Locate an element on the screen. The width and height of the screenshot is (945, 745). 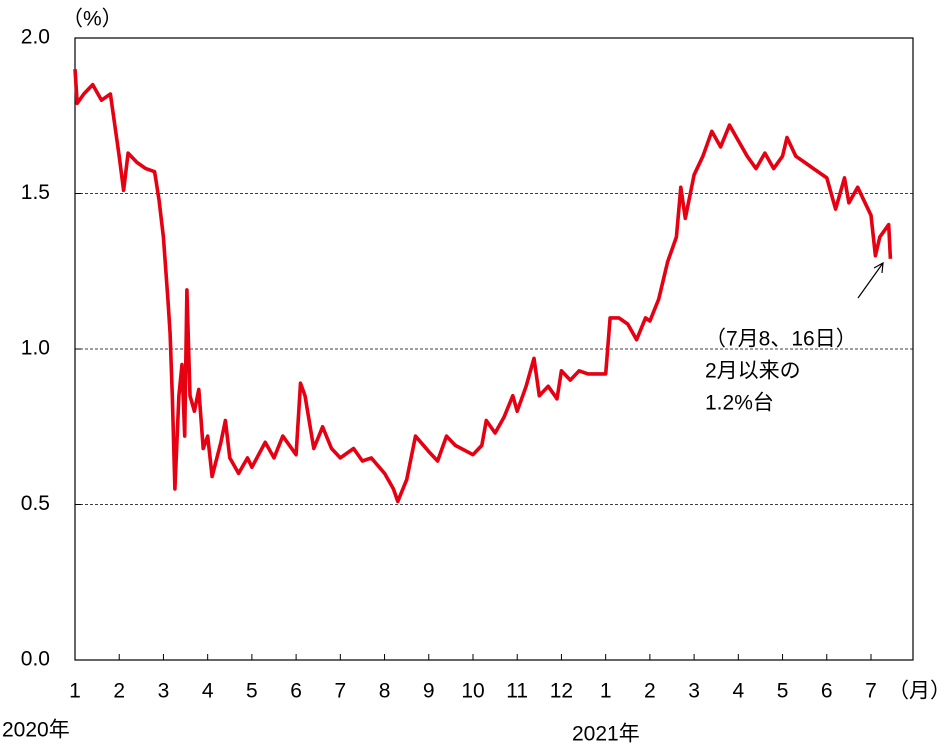
x-axis-label: （月） is located at coordinates (916, 691).